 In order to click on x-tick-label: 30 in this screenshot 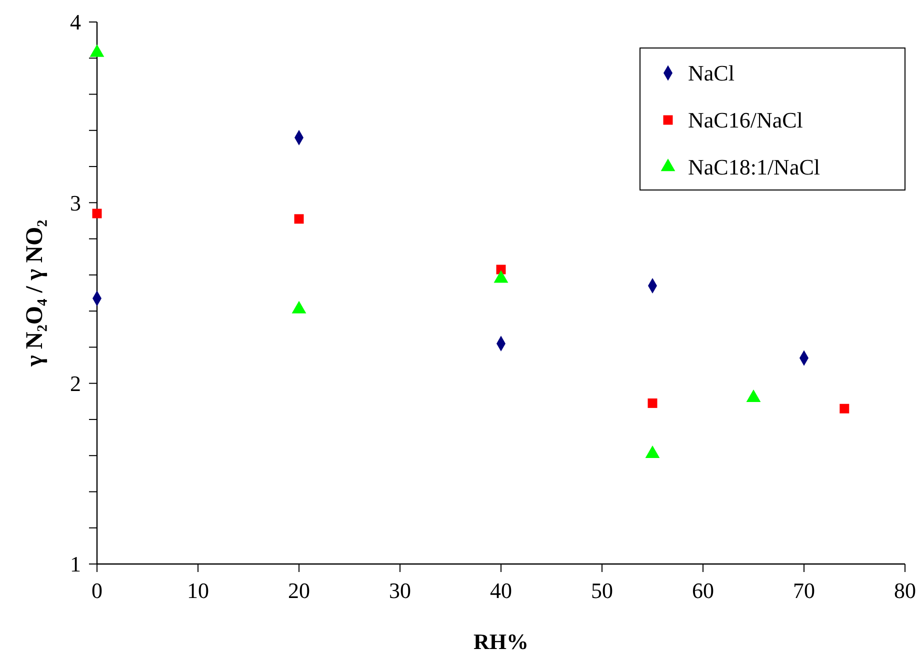, I will do `click(400, 590)`.